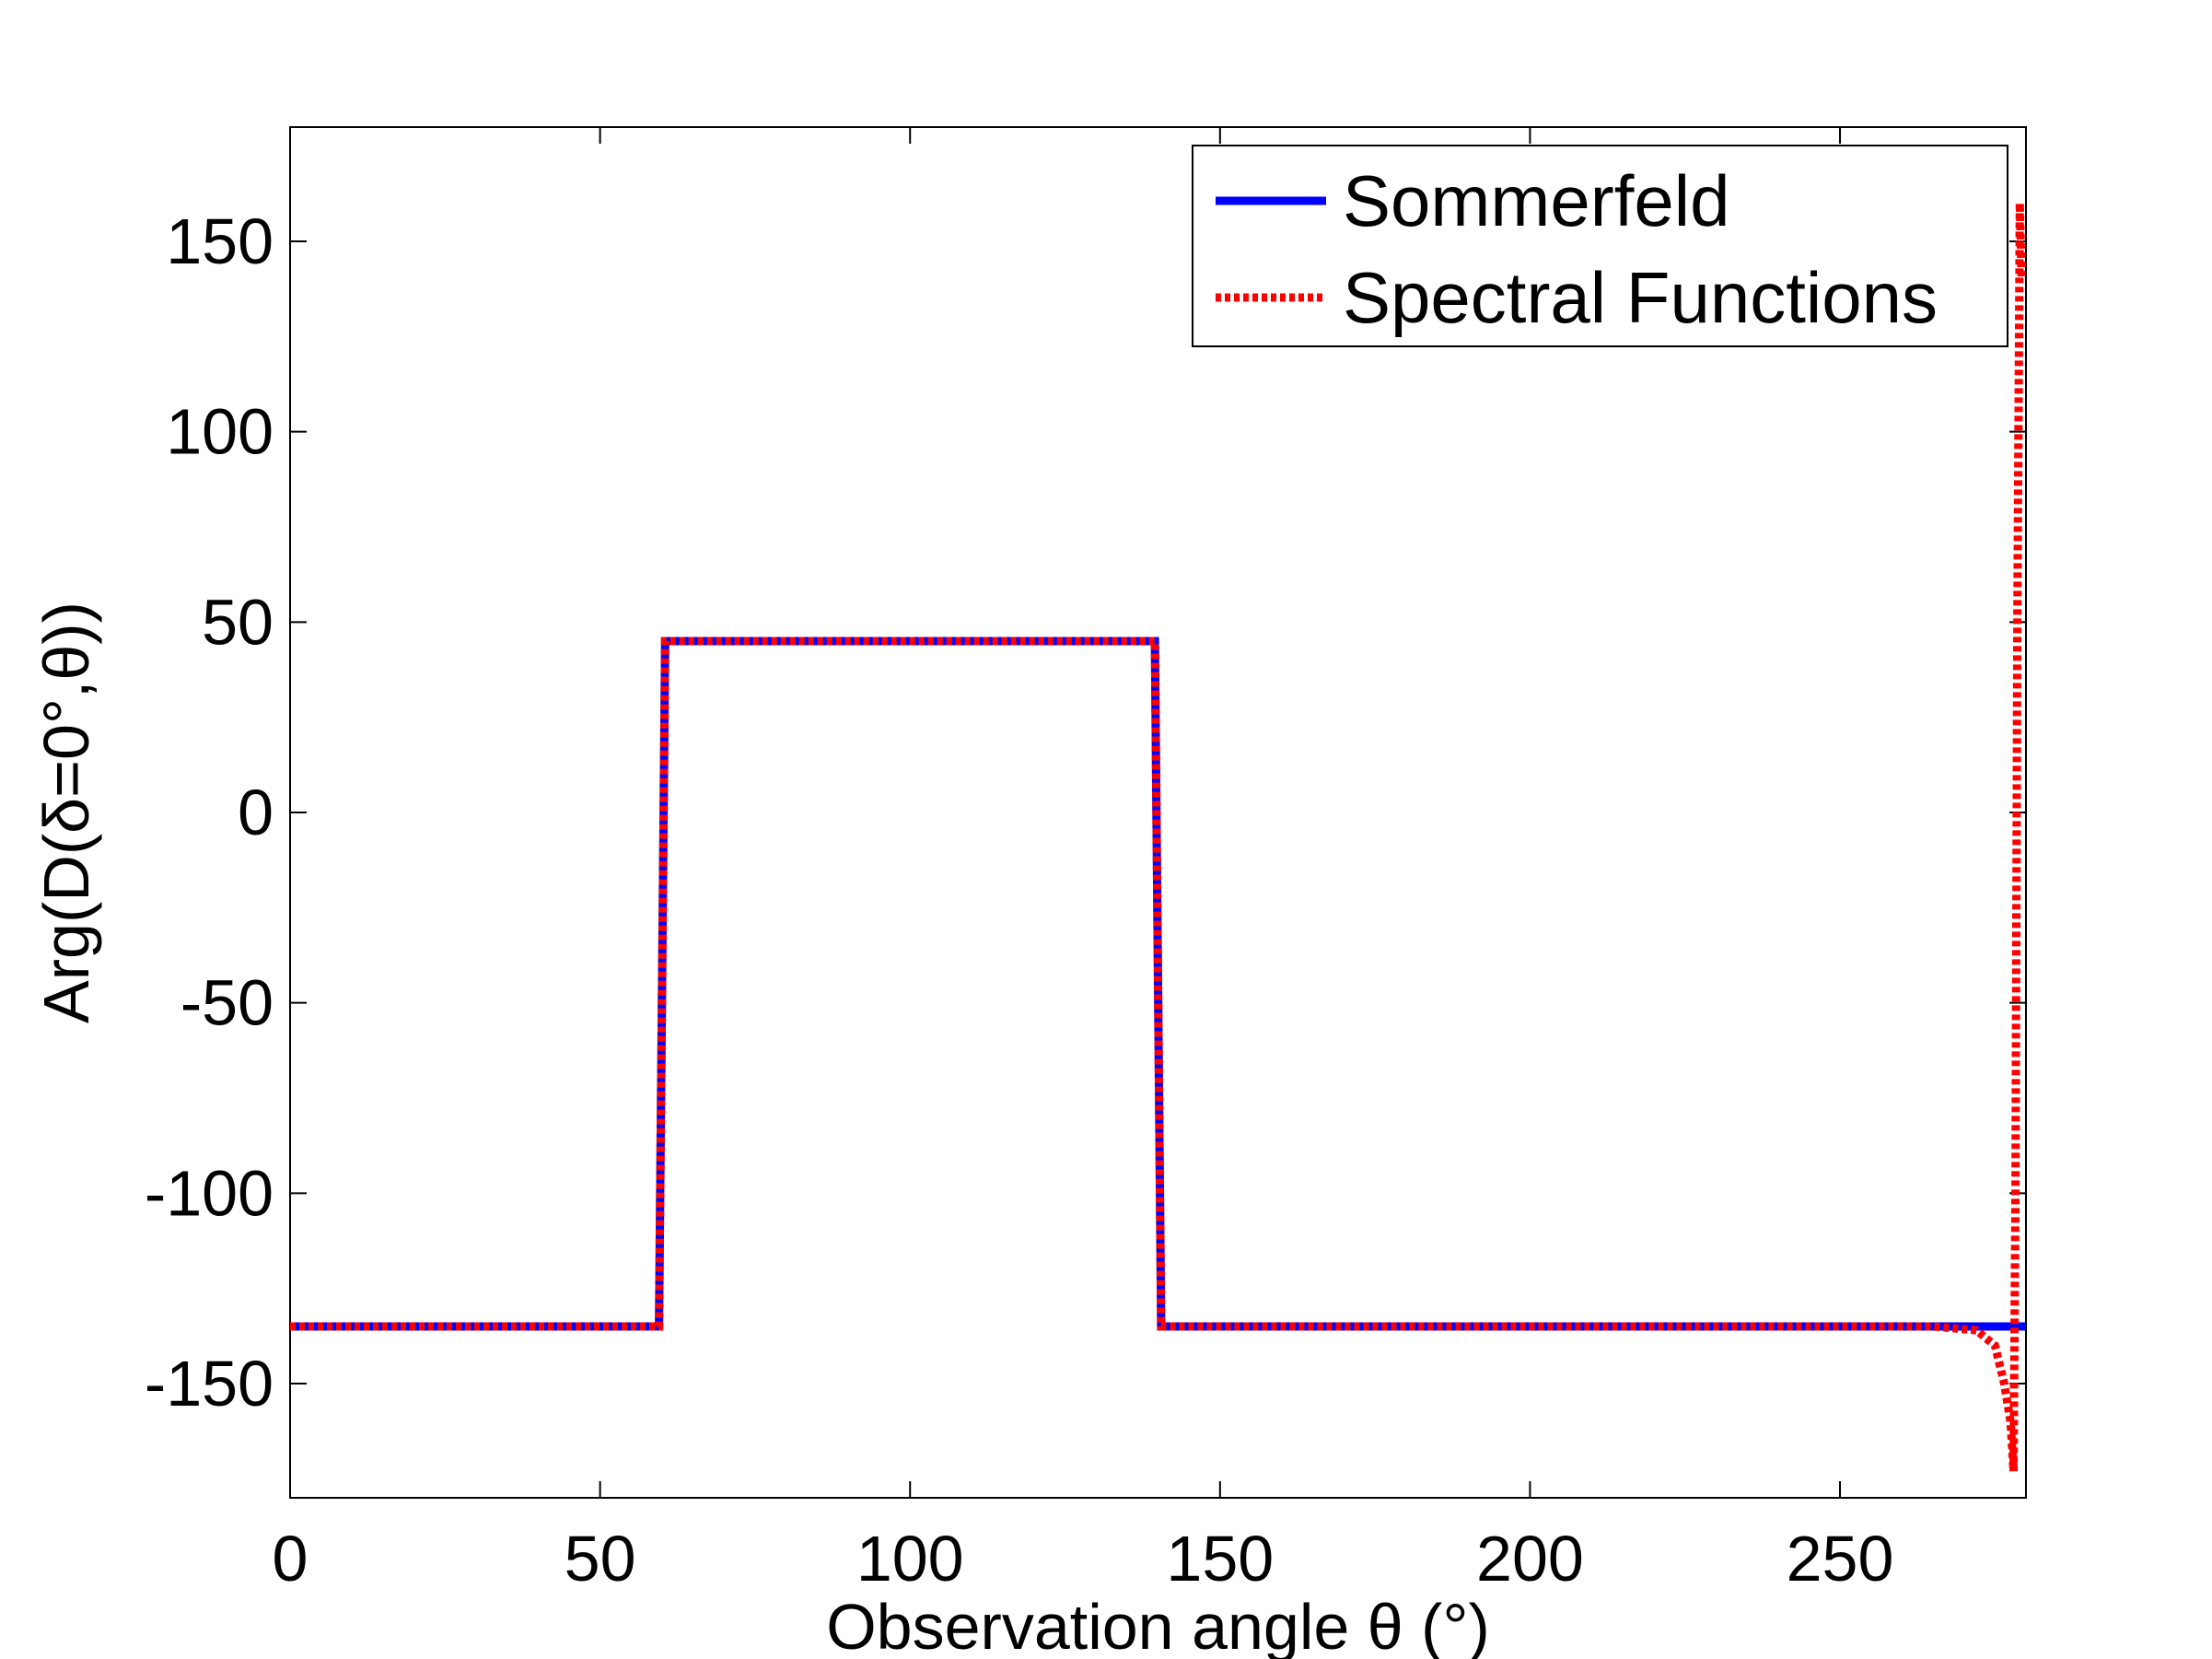 The image size is (2212, 1659). Describe the element at coordinates (66, 812) in the screenshot. I see `y-axis-label: Arg(D(δ=0°,θ))` at that location.